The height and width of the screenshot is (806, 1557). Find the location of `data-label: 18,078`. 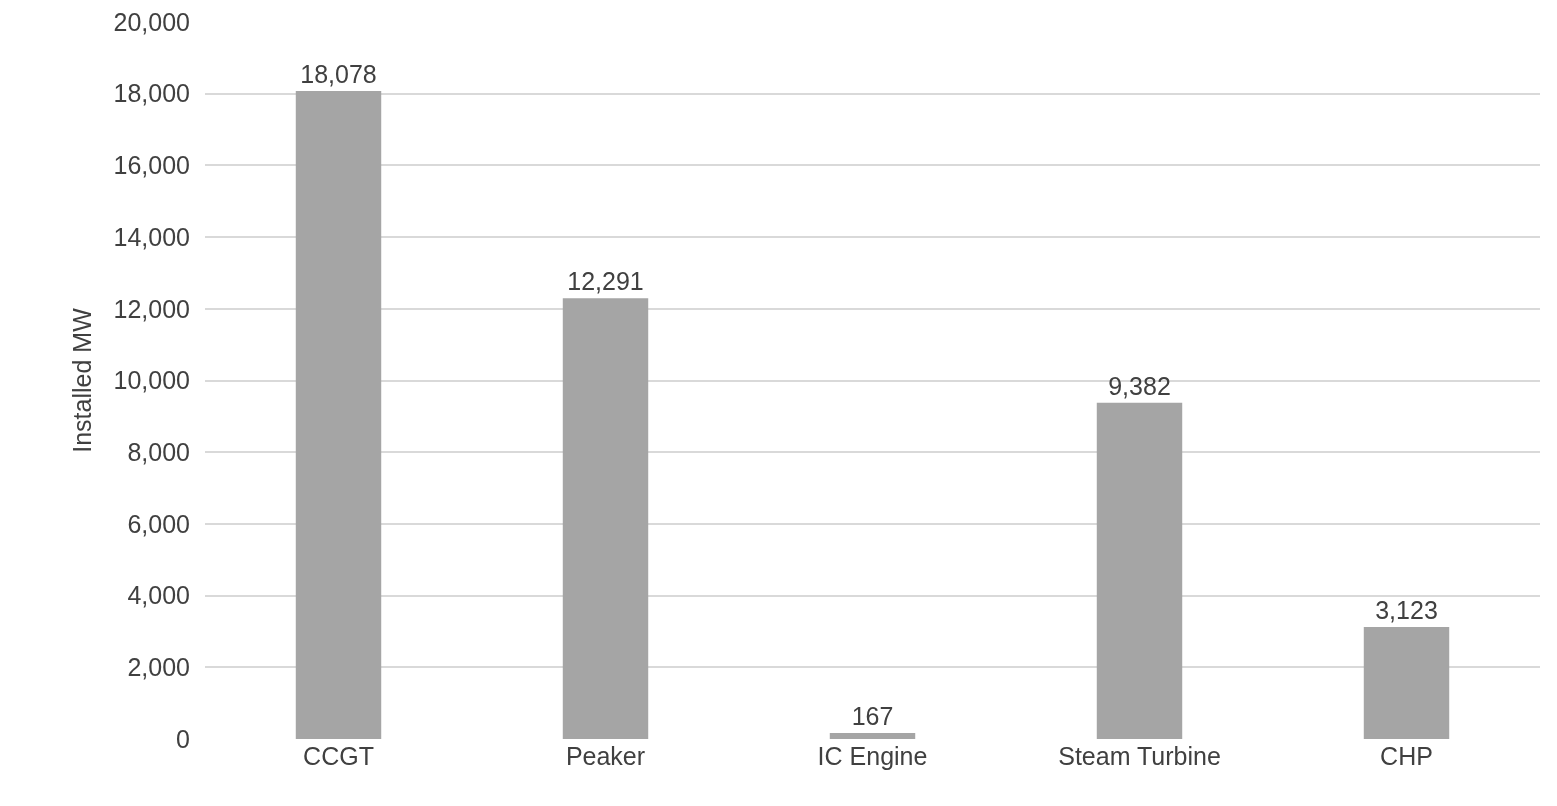

data-label: 18,078 is located at coordinates (338, 73).